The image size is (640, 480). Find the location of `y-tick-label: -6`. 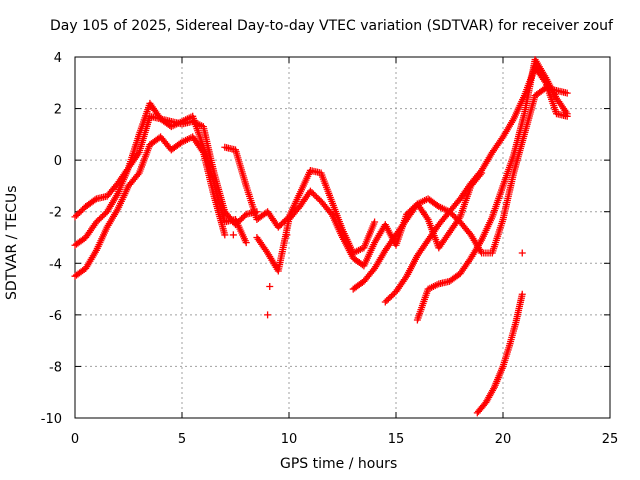

y-tick-label: -6 is located at coordinates (55, 316).